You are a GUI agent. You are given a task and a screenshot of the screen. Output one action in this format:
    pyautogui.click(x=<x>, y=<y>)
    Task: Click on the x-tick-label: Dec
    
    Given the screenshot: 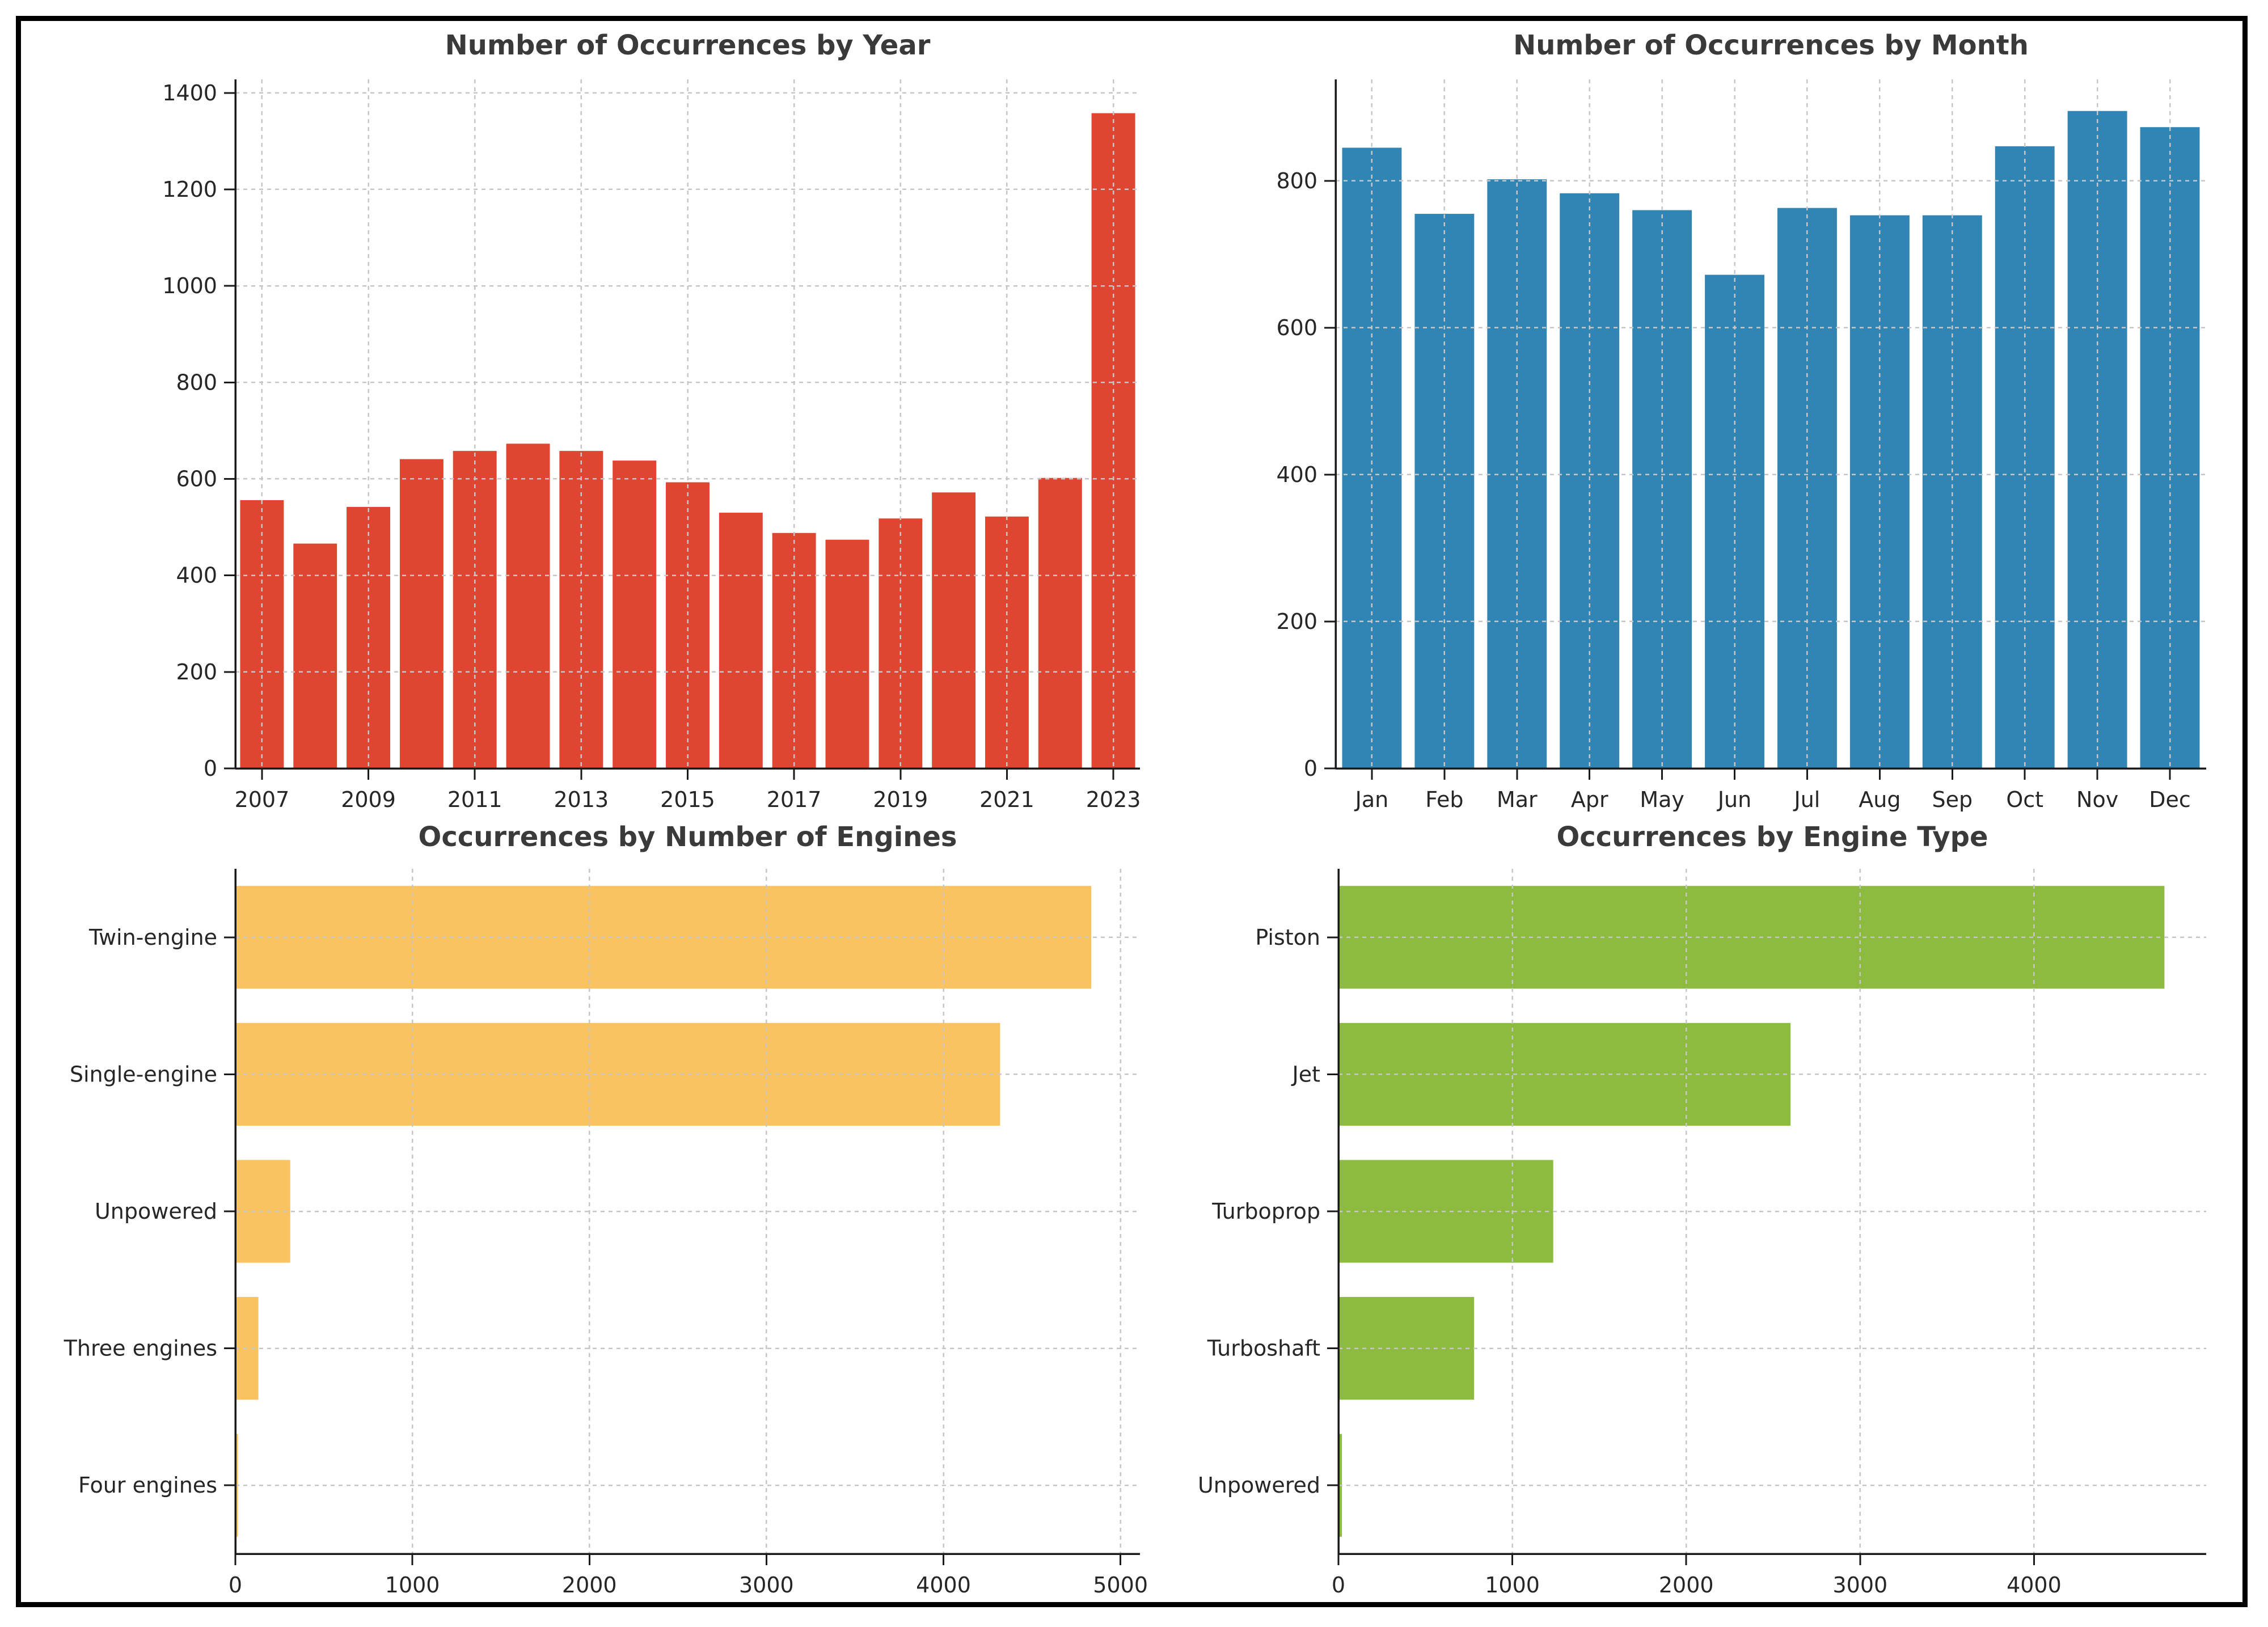 What is the action you would take?
    pyautogui.click(x=2170, y=800)
    